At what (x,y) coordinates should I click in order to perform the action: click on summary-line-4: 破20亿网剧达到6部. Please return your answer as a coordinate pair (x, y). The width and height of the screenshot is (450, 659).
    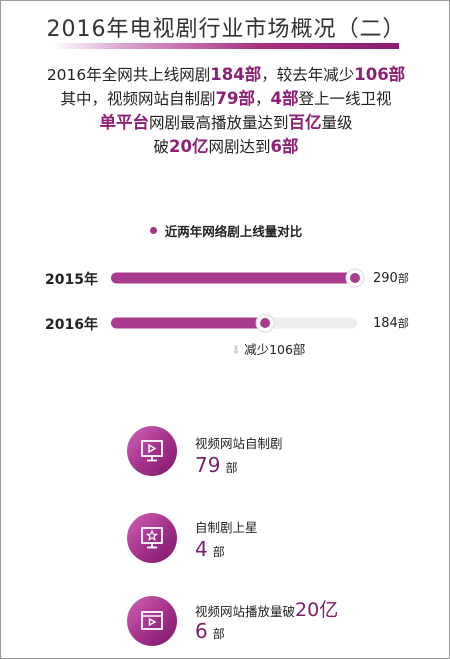
    Looking at the image, I should click on (225, 147).